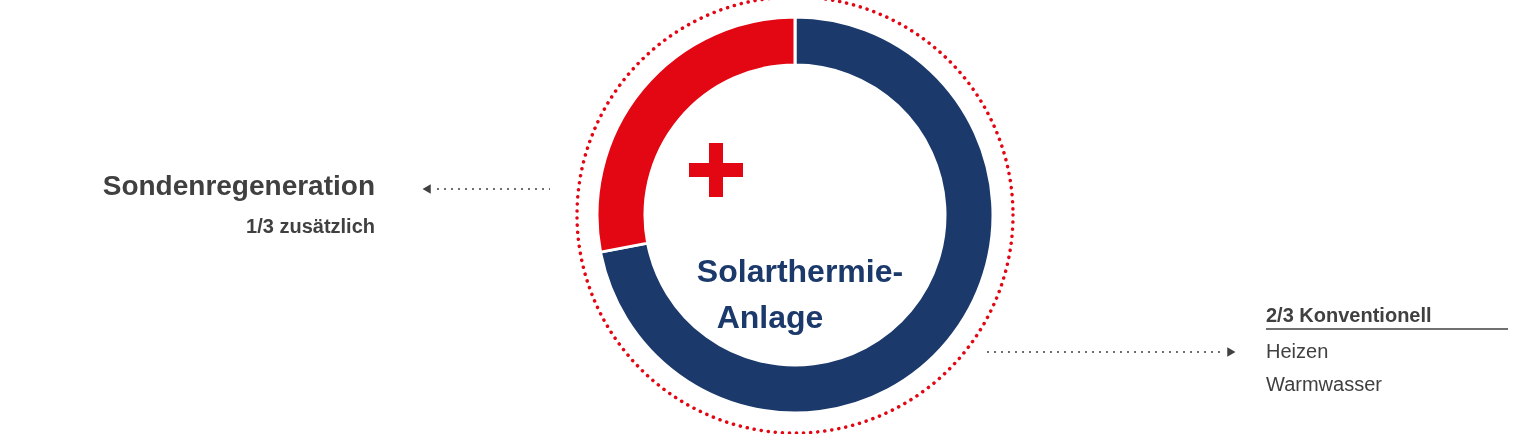 The width and height of the screenshot is (1517, 434). I want to click on text: Sondenregeneration, so click(238, 185).